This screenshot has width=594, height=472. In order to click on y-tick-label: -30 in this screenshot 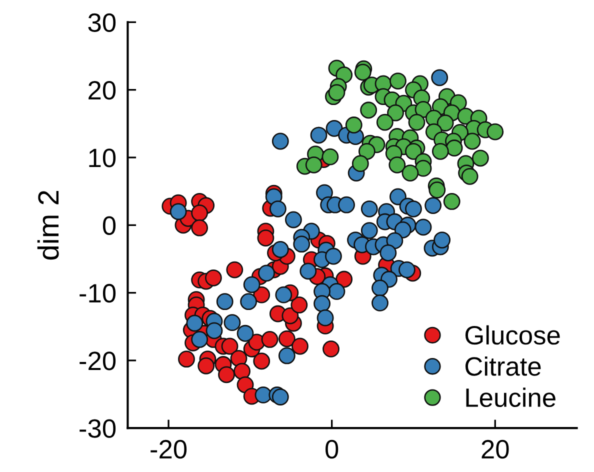, I will do `click(98, 428)`.